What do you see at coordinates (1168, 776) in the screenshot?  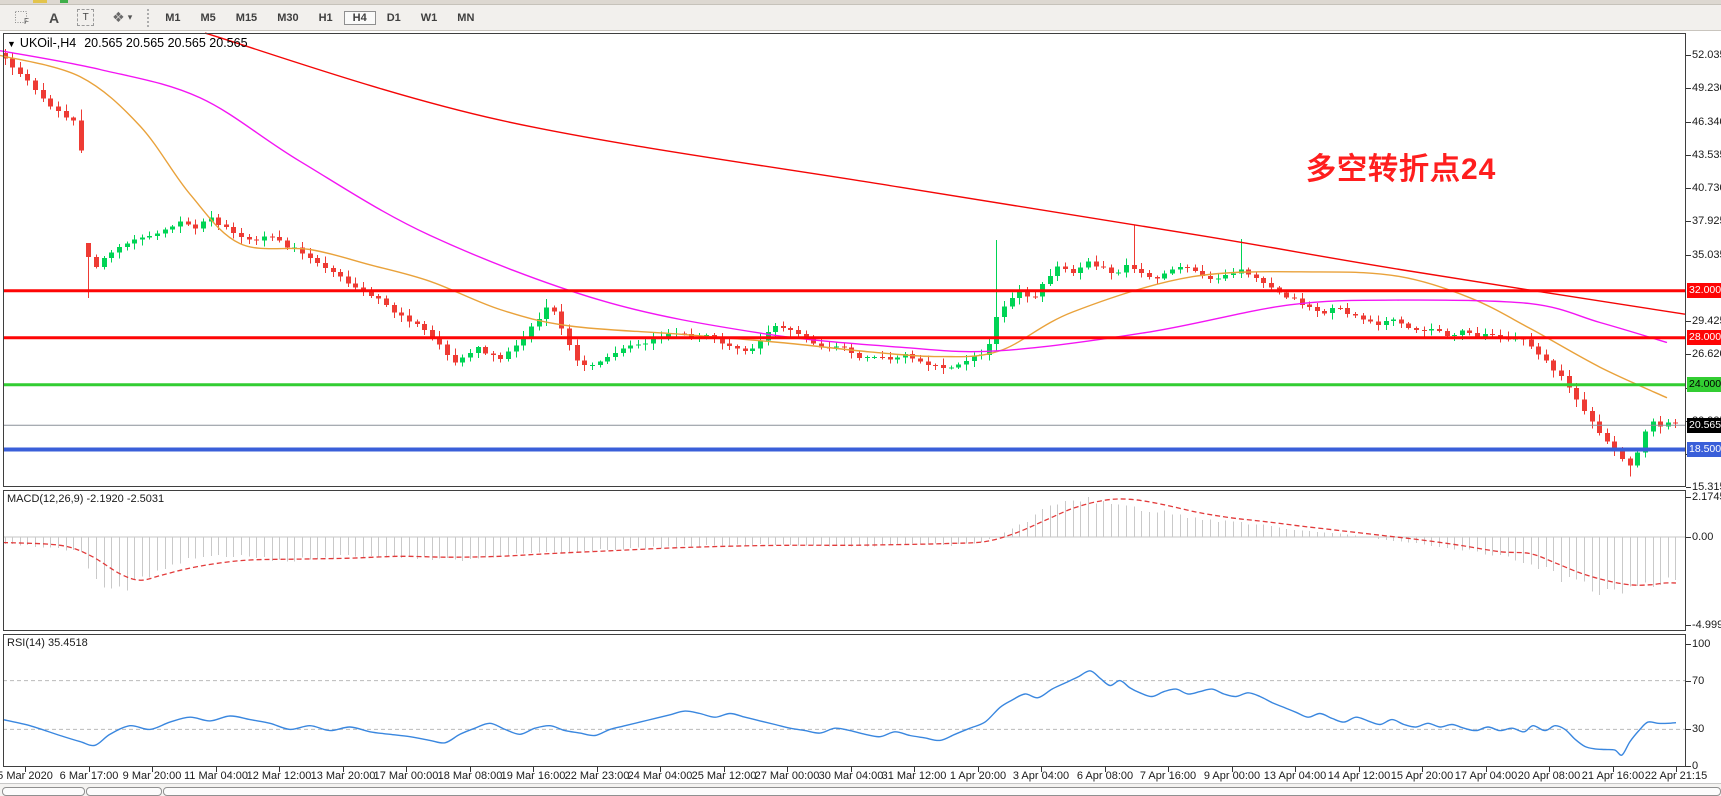 I see `time-label: 7 Apr 16:00` at bounding box center [1168, 776].